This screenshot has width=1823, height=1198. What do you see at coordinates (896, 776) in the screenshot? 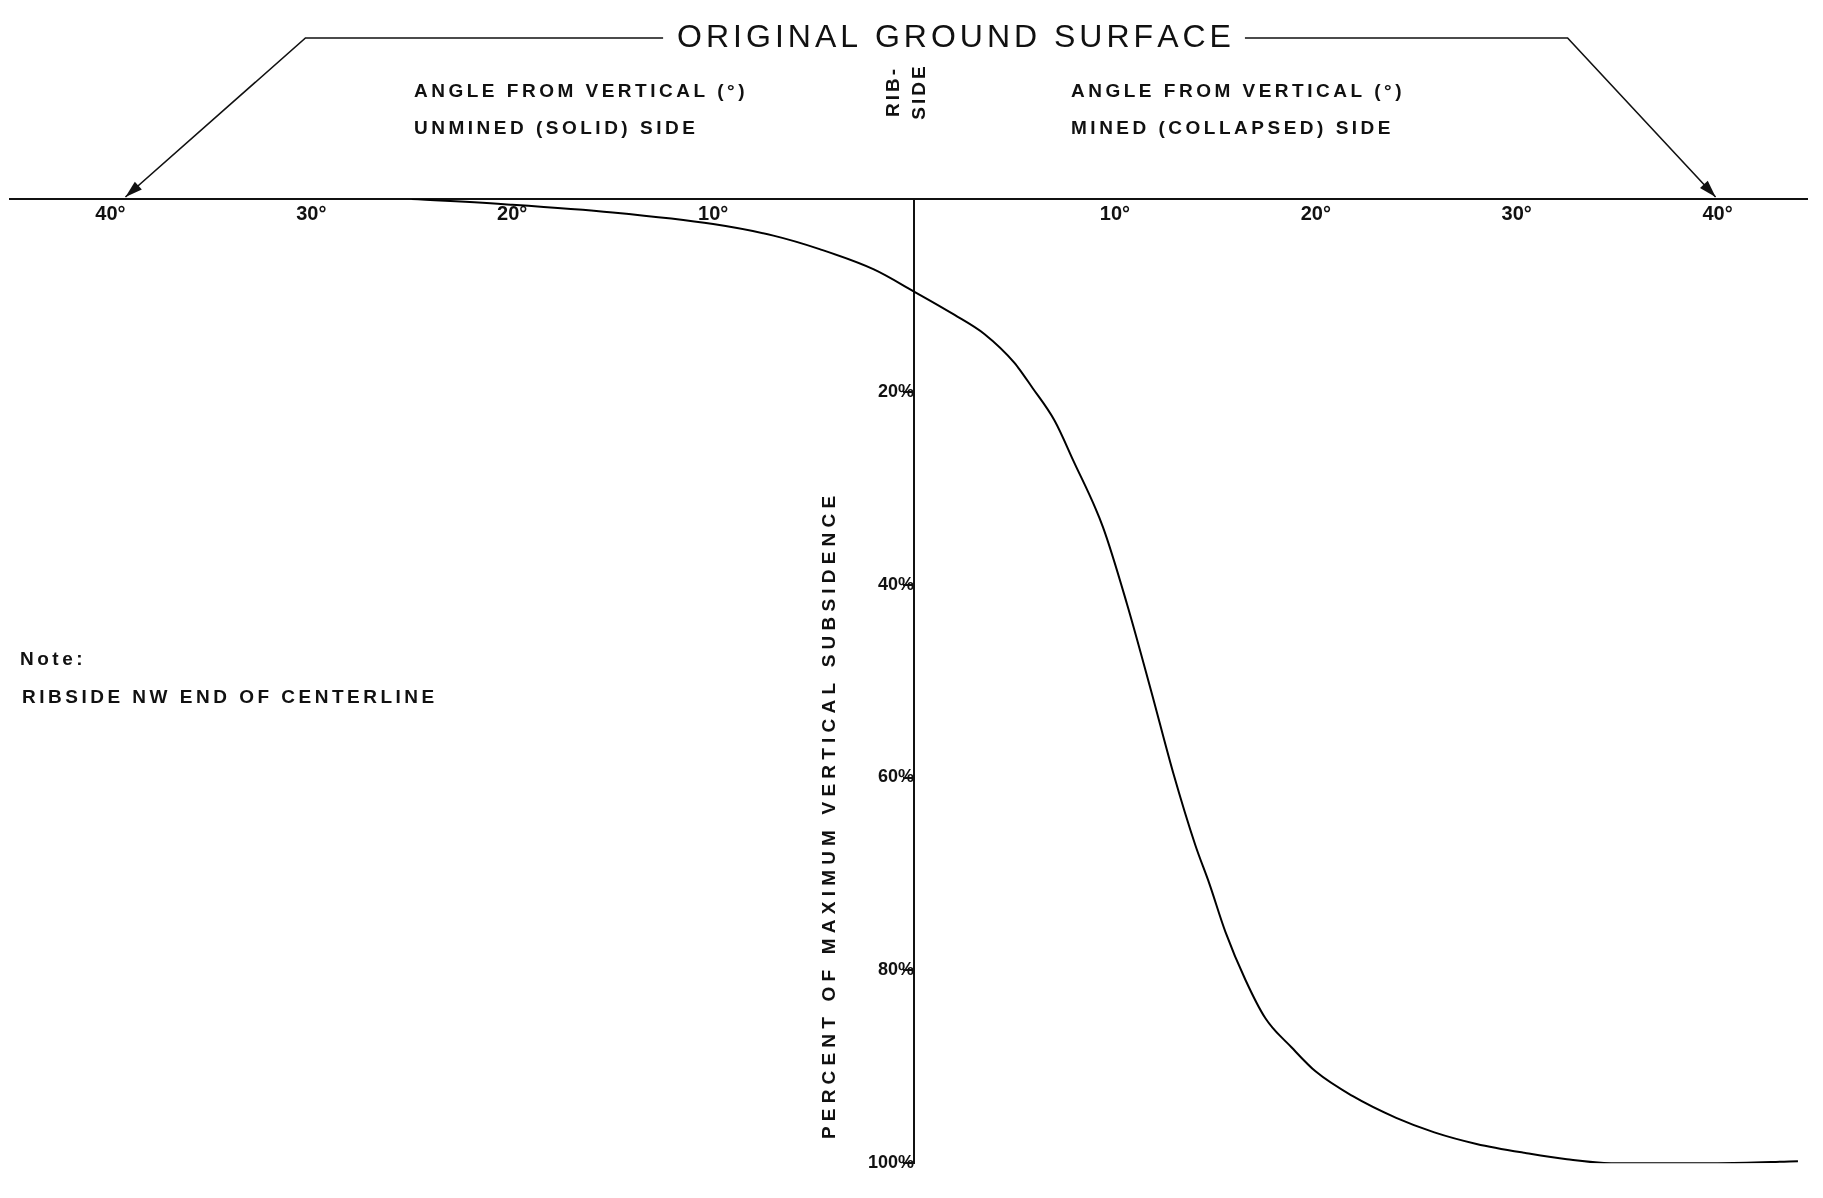
I see `y-tick-label: 60%` at bounding box center [896, 776].